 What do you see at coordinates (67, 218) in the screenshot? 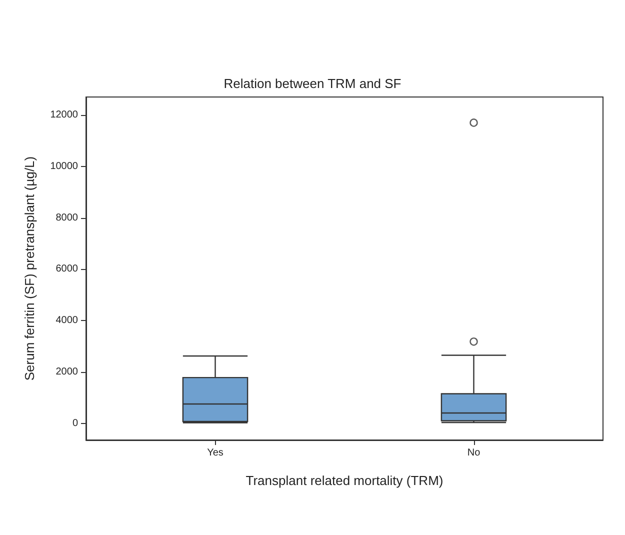
I see `y-tick-label: 8000` at bounding box center [67, 218].